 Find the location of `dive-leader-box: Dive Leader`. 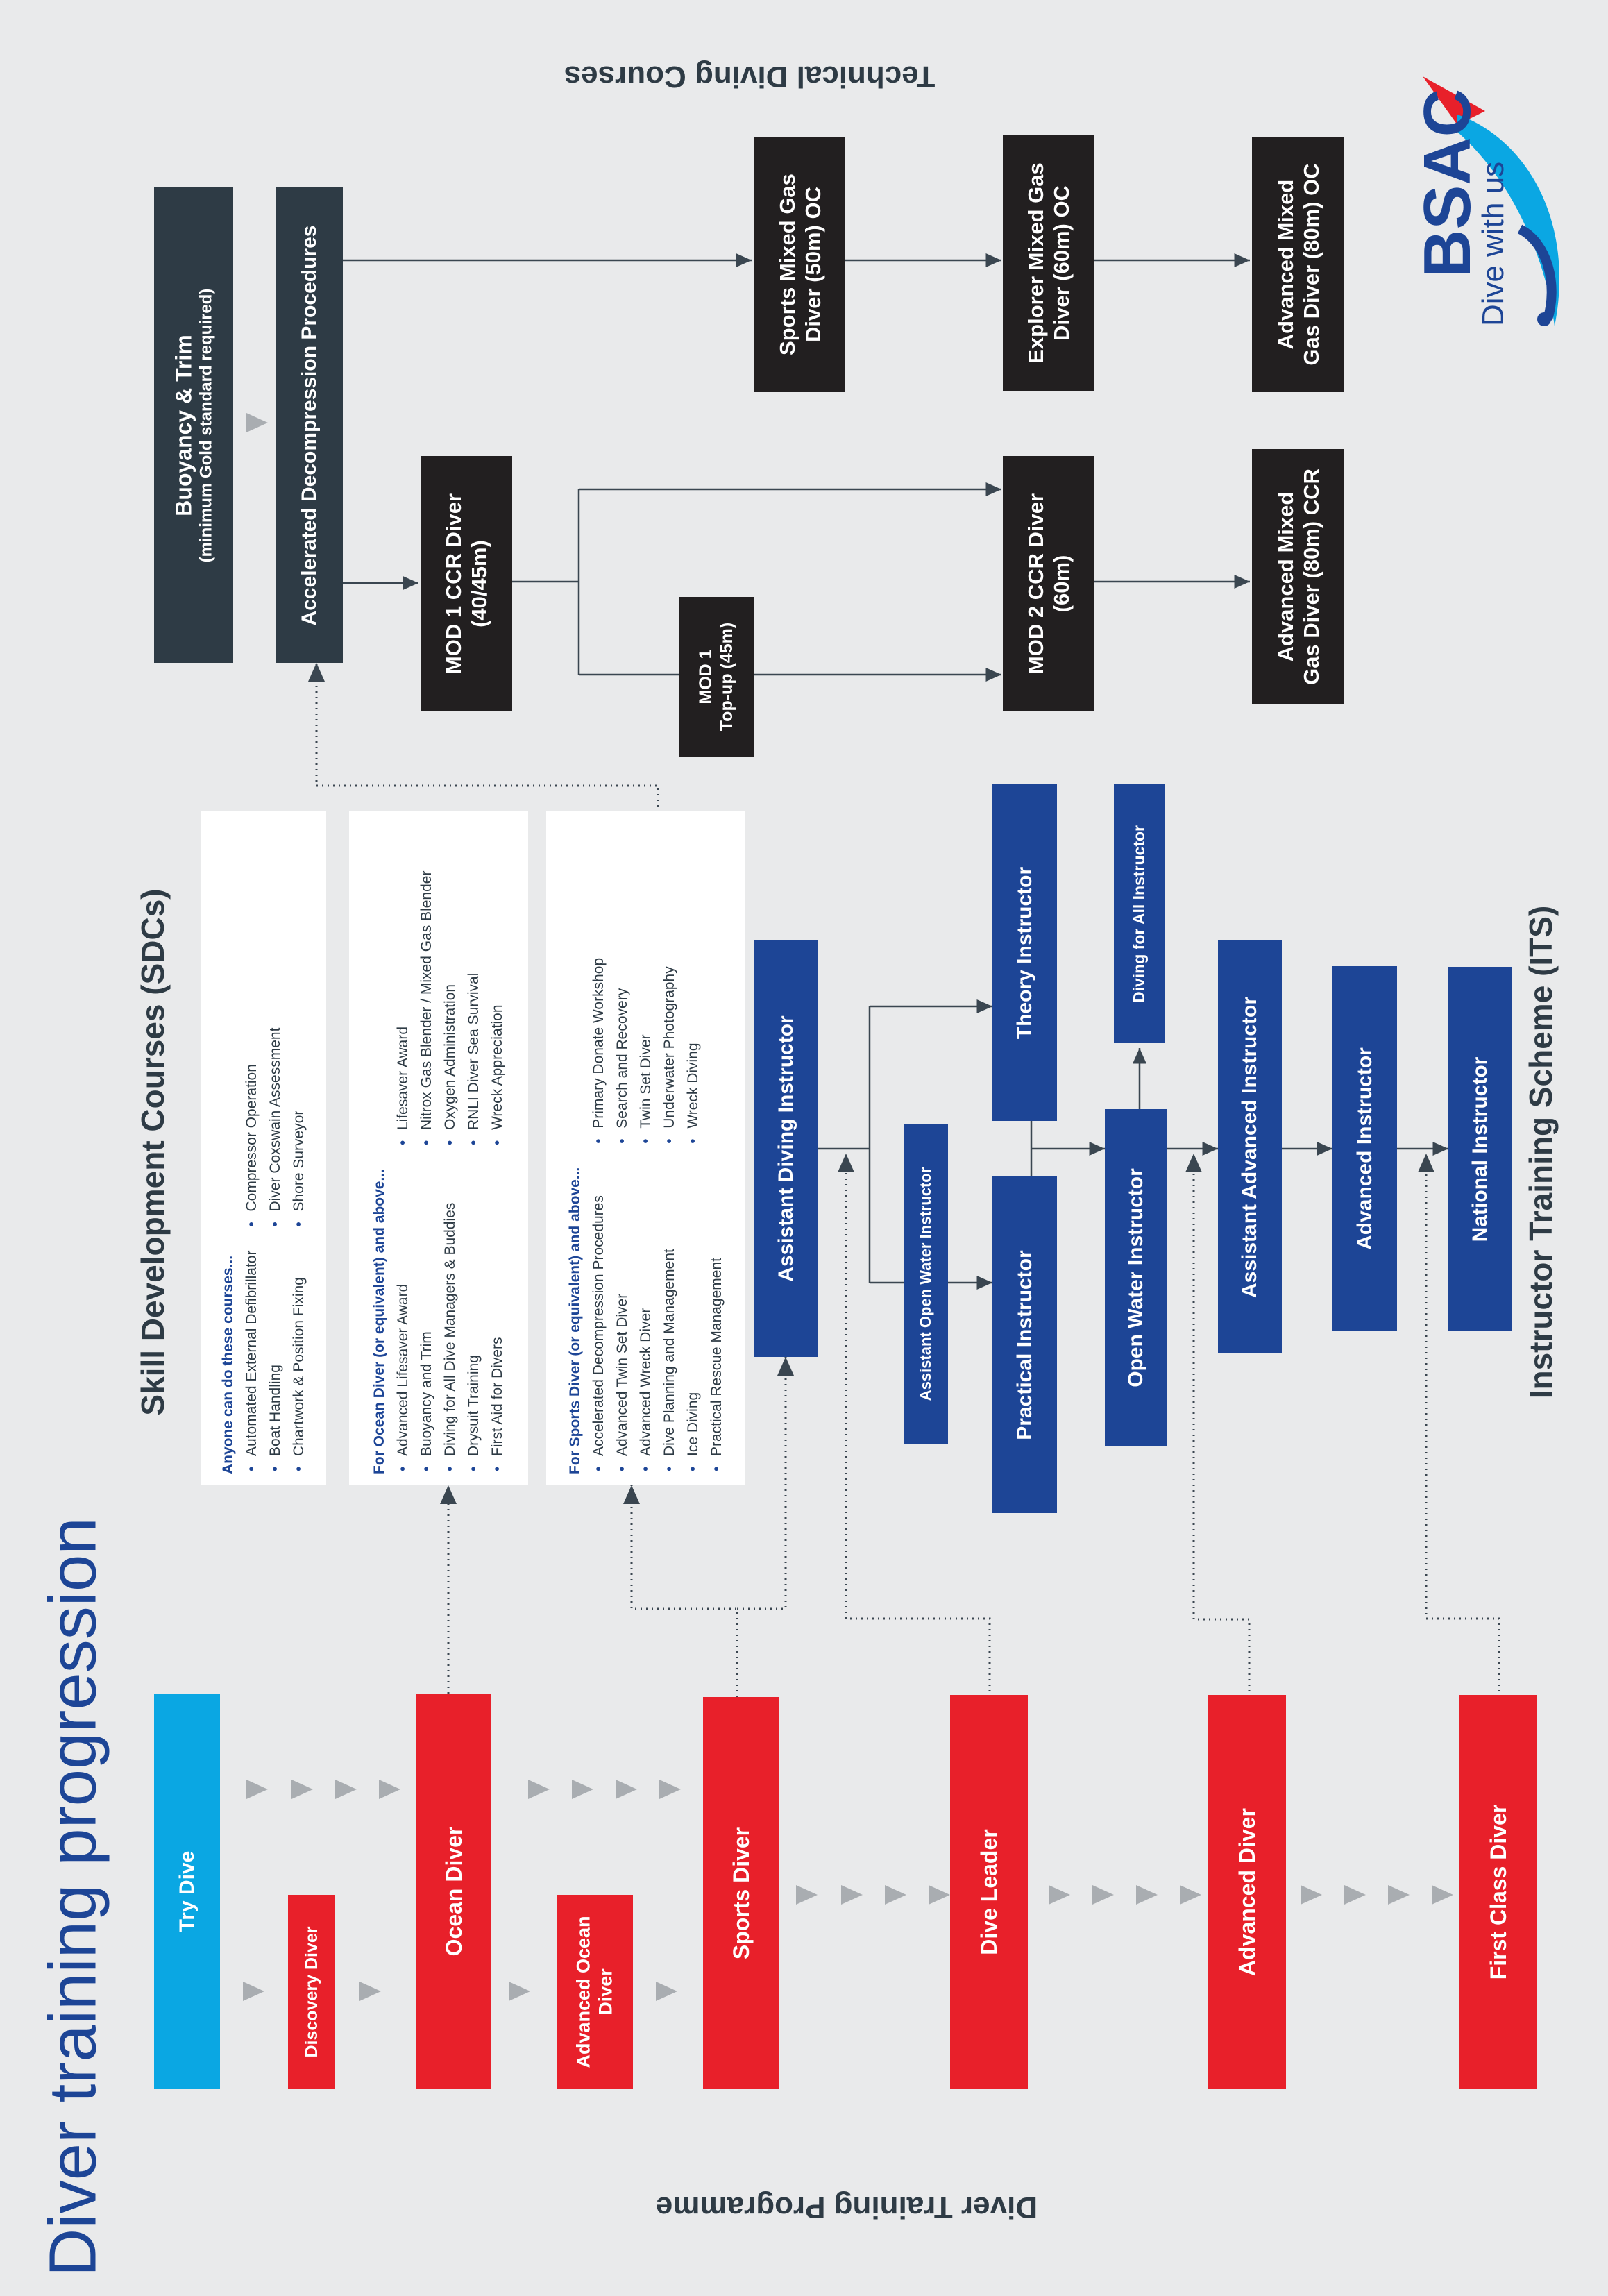

dive-leader-box: Dive Leader is located at coordinates (989, 1892).